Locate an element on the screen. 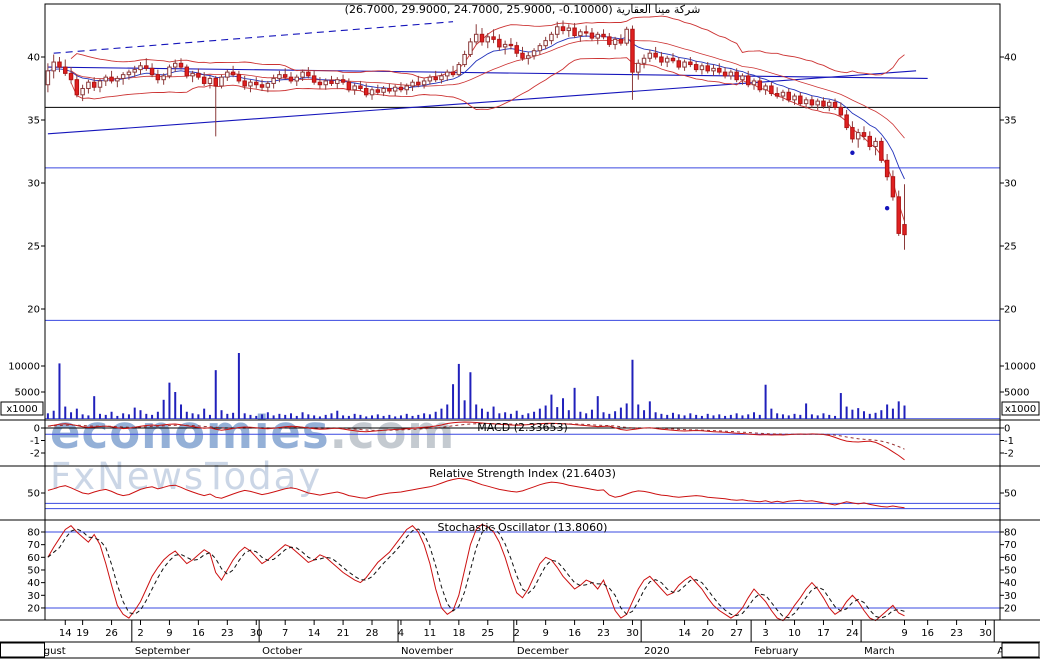 This screenshot has width=1040, height=659. svg-text: March is located at coordinates (879, 651).